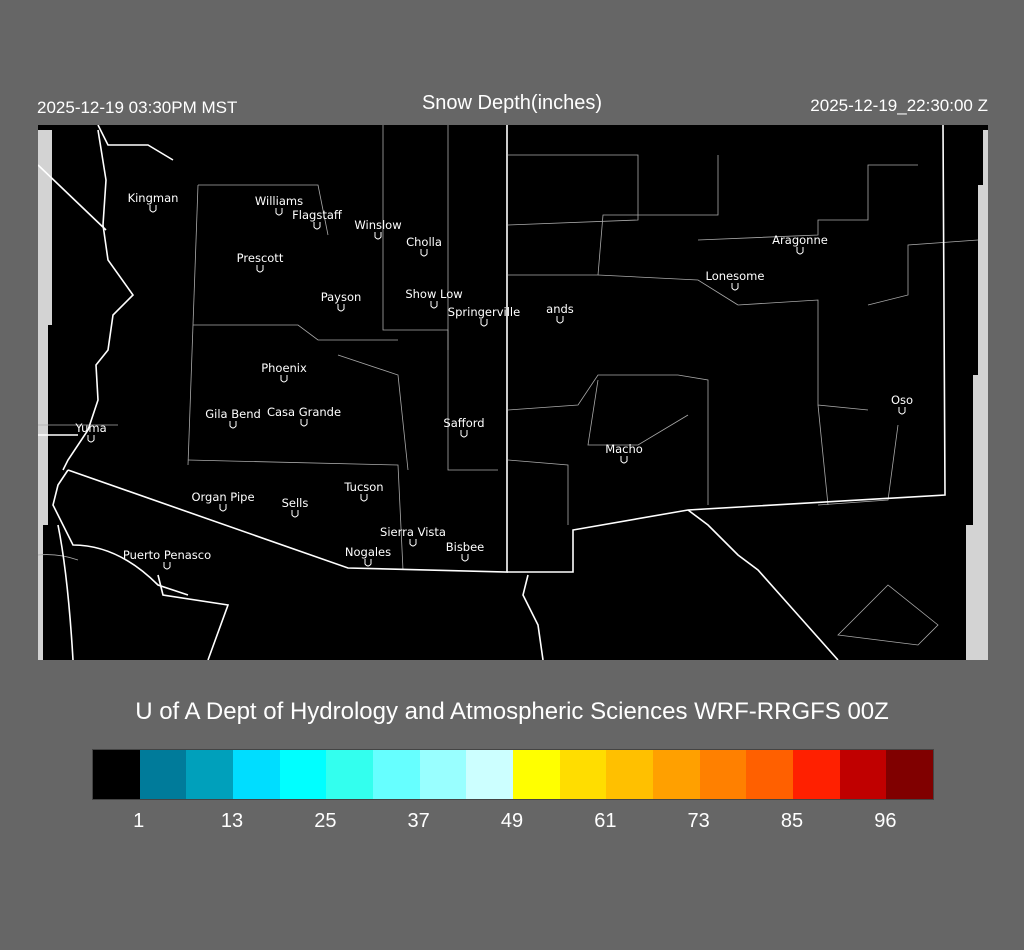 This screenshot has height=950, width=1024. I want to click on city-label: Yuma, so click(90, 428).